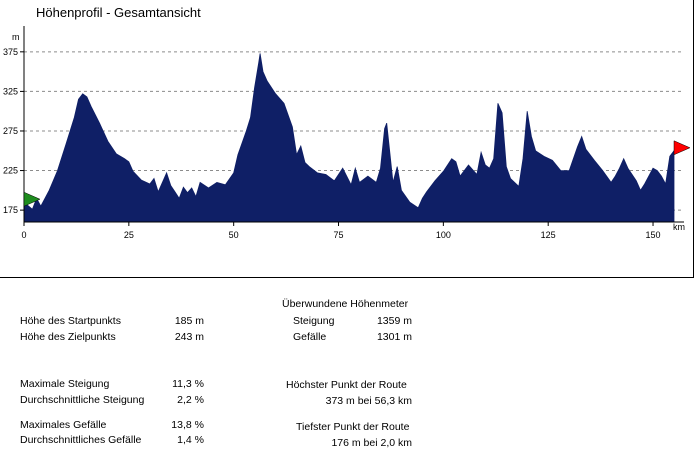 The image size is (694, 453). What do you see at coordinates (70, 321) in the screenshot?
I see `start-height-label: Höhe des Startpunkts` at bounding box center [70, 321].